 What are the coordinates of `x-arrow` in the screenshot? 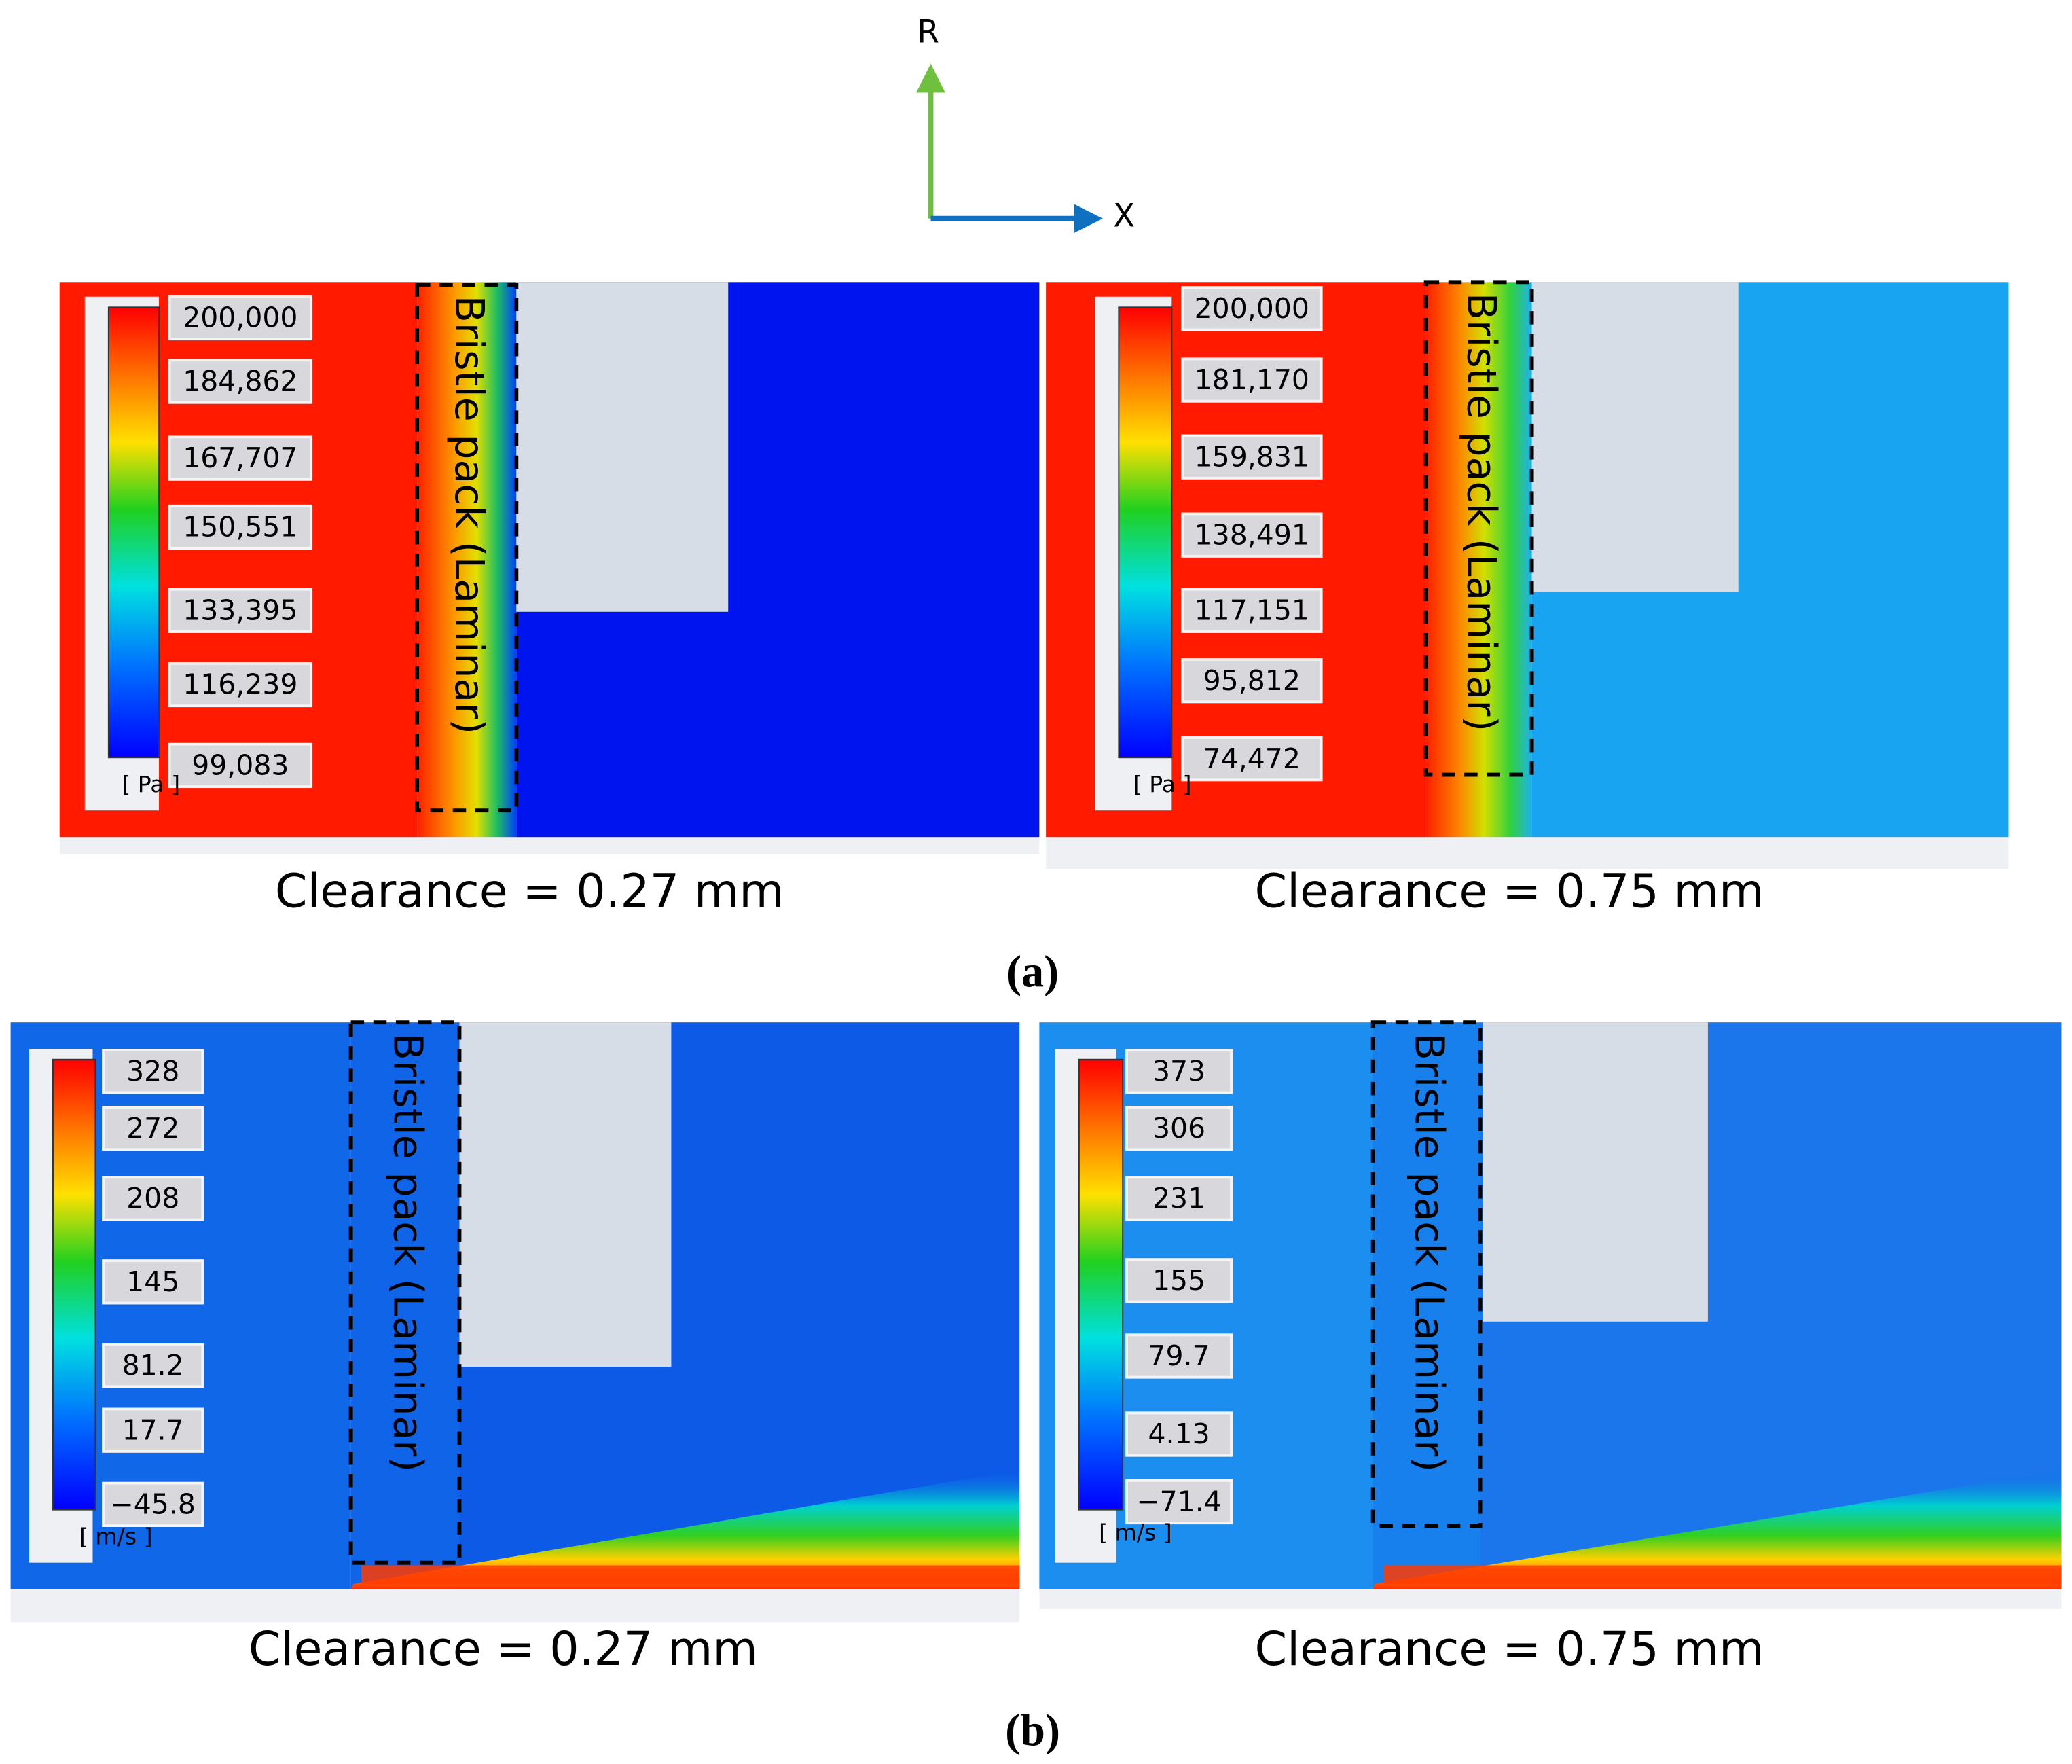 It's located at (1088, 219).